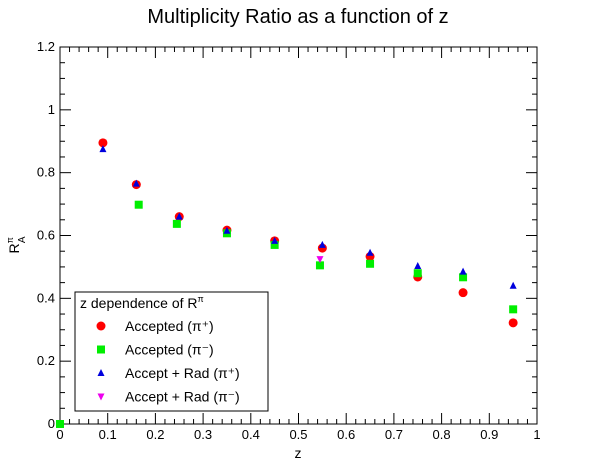 The width and height of the screenshot is (596, 472). Describe the element at coordinates (489, 434) in the screenshot. I see `x-tick-label: 0.9` at that location.